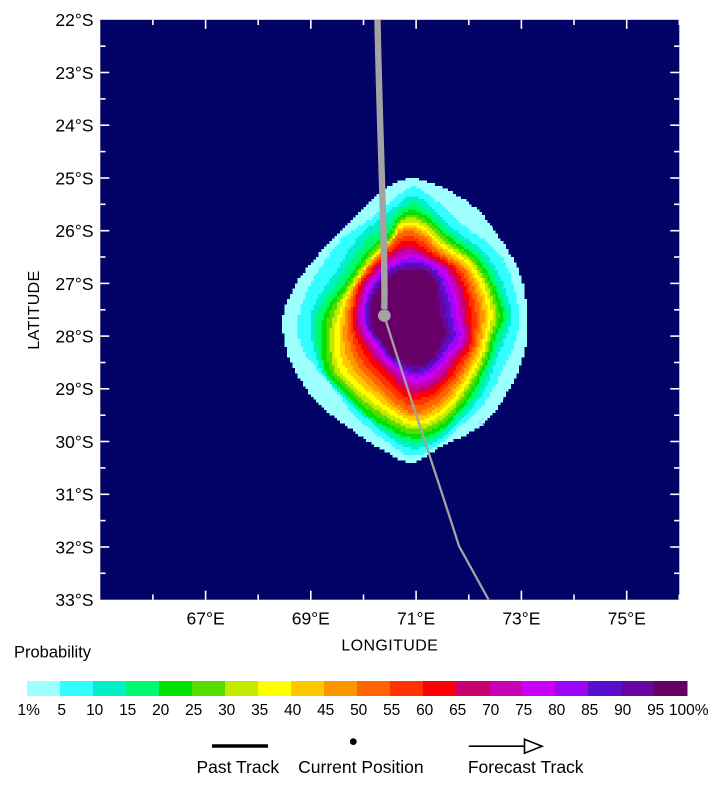 The height and width of the screenshot is (810, 720). What do you see at coordinates (526, 767) in the screenshot?
I see `svg-text: Forecast Track` at bounding box center [526, 767].